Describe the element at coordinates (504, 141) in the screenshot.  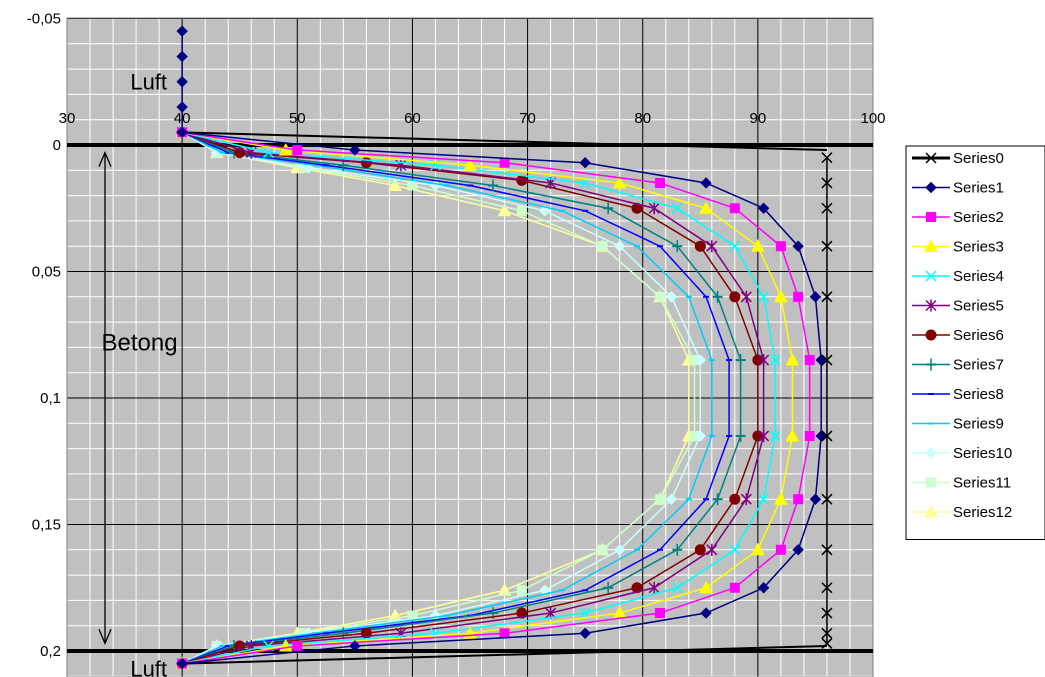
I see `top-taper-line` at that location.